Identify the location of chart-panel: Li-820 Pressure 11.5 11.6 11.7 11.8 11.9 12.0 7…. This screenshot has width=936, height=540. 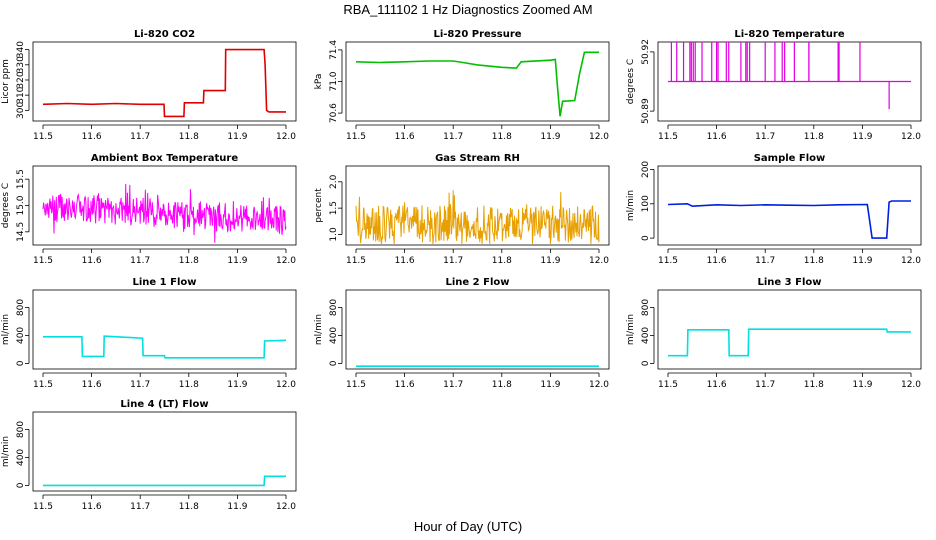
(462, 85).